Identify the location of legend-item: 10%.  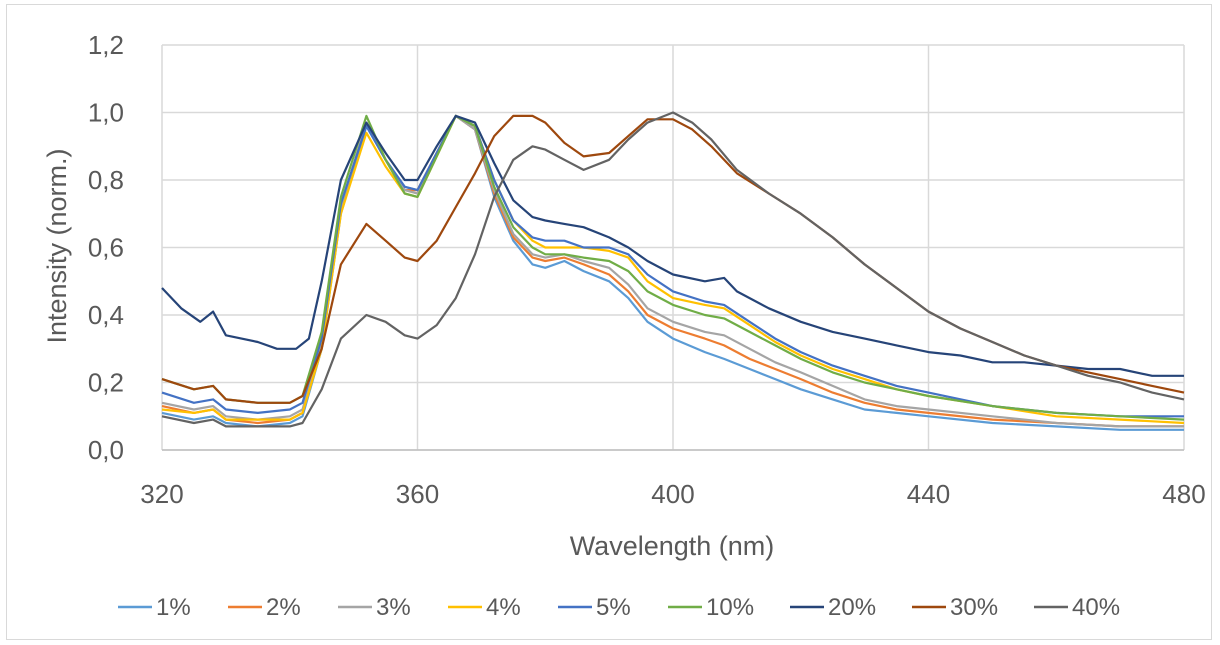
(711, 607).